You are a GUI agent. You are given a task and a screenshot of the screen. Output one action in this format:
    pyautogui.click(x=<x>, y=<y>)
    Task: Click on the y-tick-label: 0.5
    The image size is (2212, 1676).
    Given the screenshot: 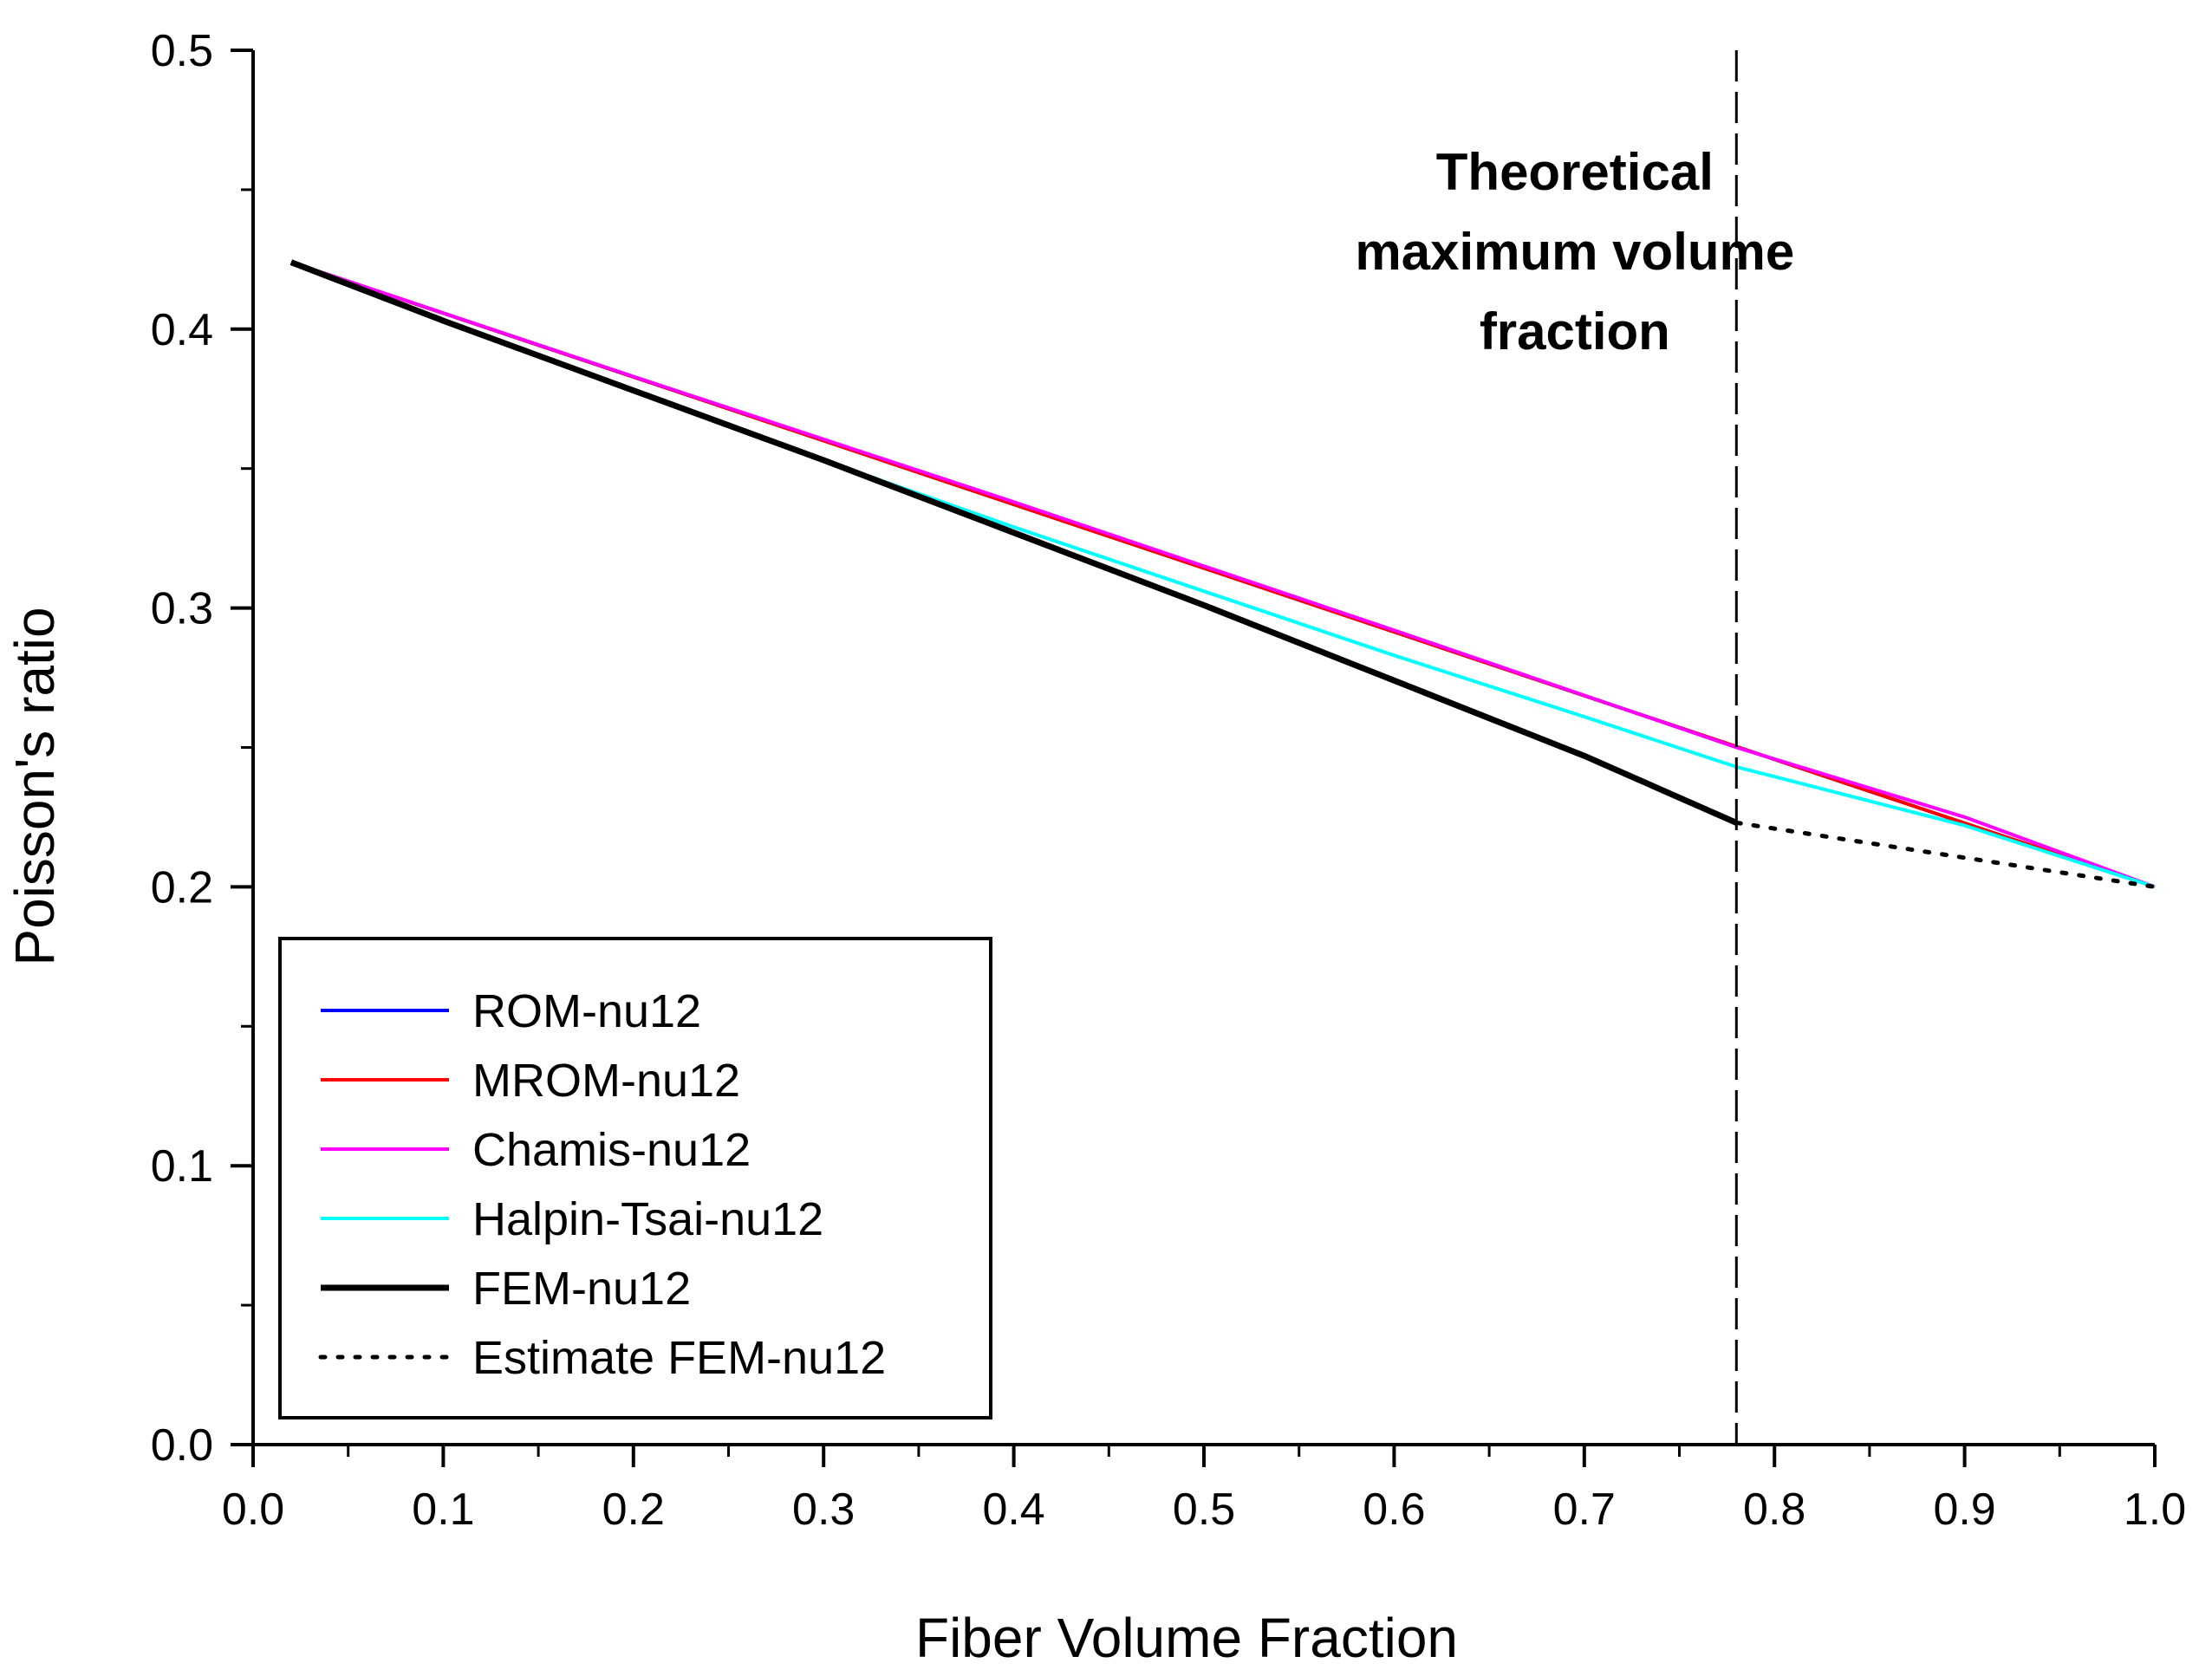 What is the action you would take?
    pyautogui.click(x=182, y=51)
    